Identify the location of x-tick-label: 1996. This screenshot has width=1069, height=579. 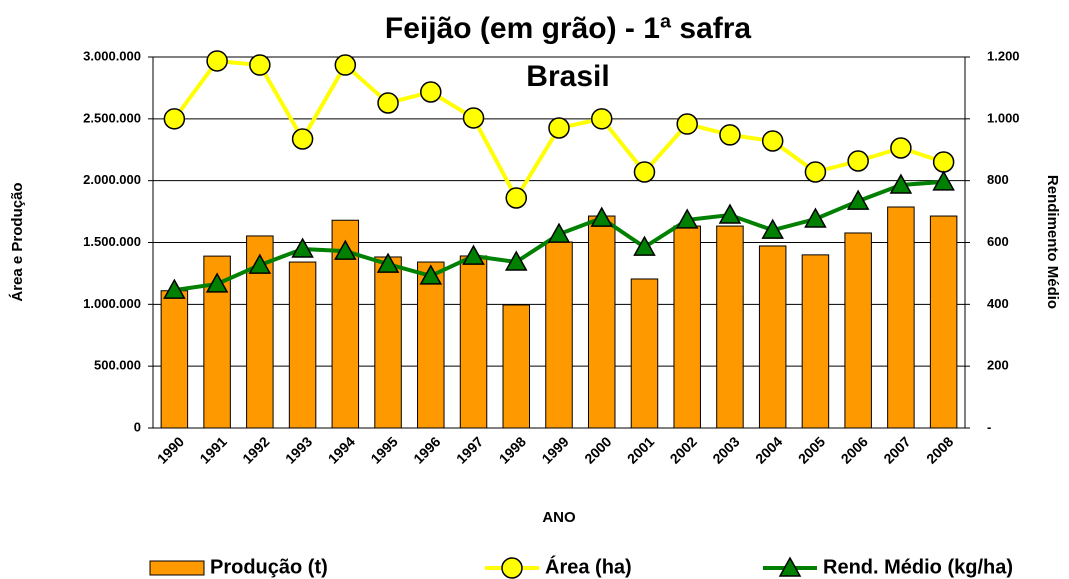
(426, 449).